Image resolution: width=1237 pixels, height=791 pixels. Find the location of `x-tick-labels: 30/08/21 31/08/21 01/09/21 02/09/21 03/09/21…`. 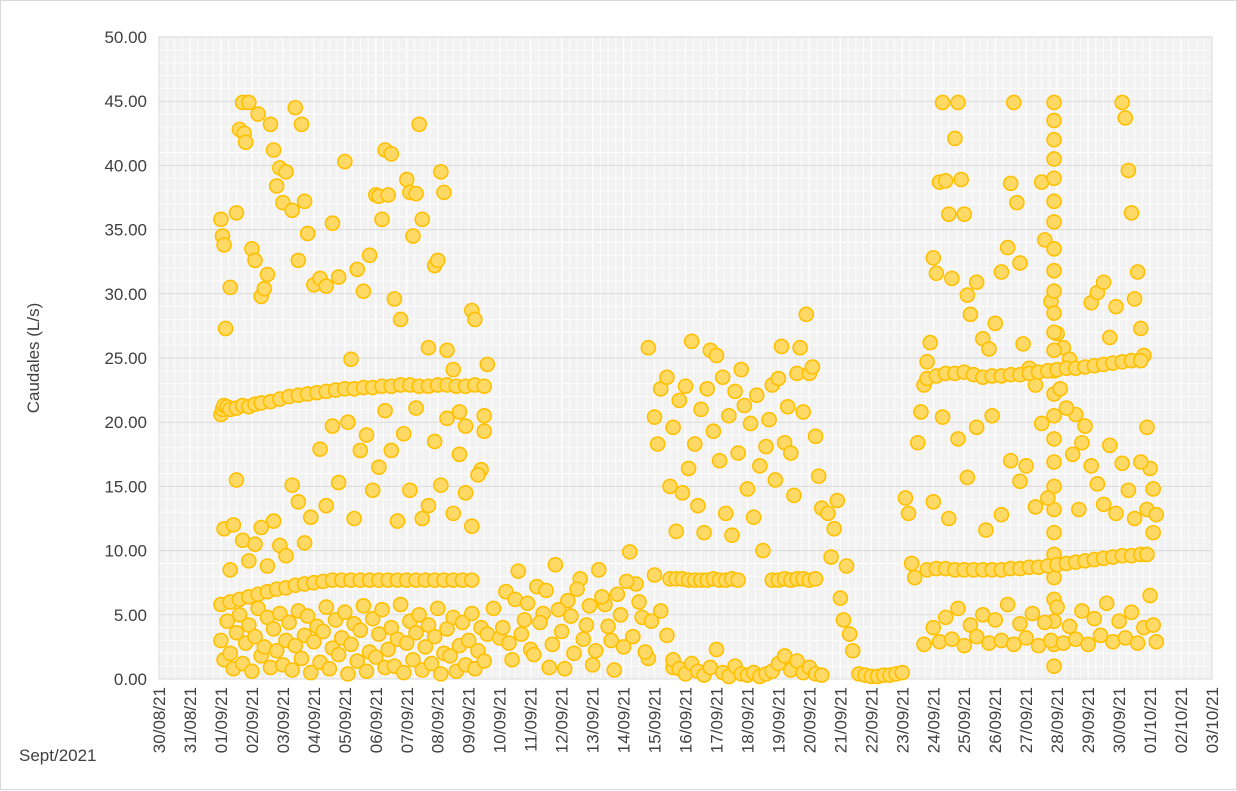

x-tick-labels: 30/08/21 31/08/21 01/09/21 02/09/21 03/09/21… is located at coordinates (686, 720).